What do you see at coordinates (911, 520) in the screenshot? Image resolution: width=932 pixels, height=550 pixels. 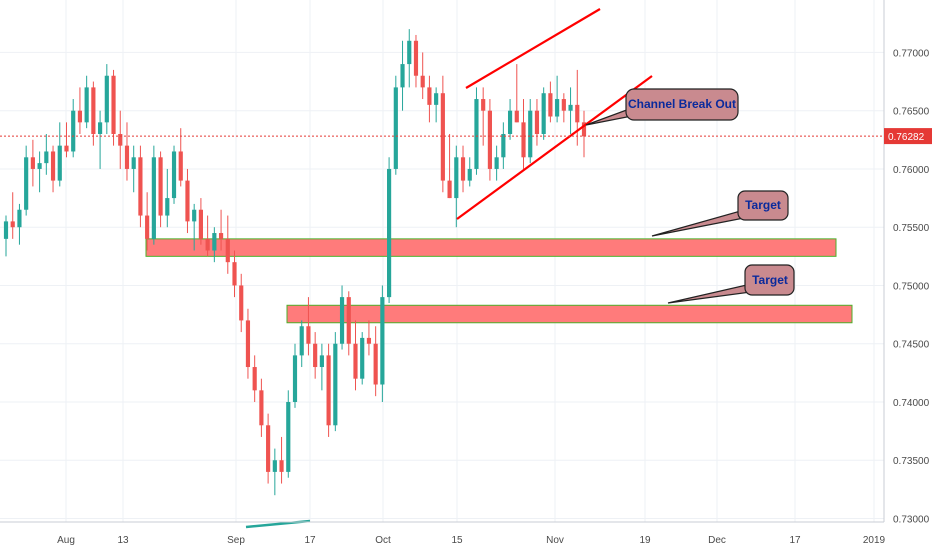 I see `y-tick-label: 0.73000` at bounding box center [911, 520].